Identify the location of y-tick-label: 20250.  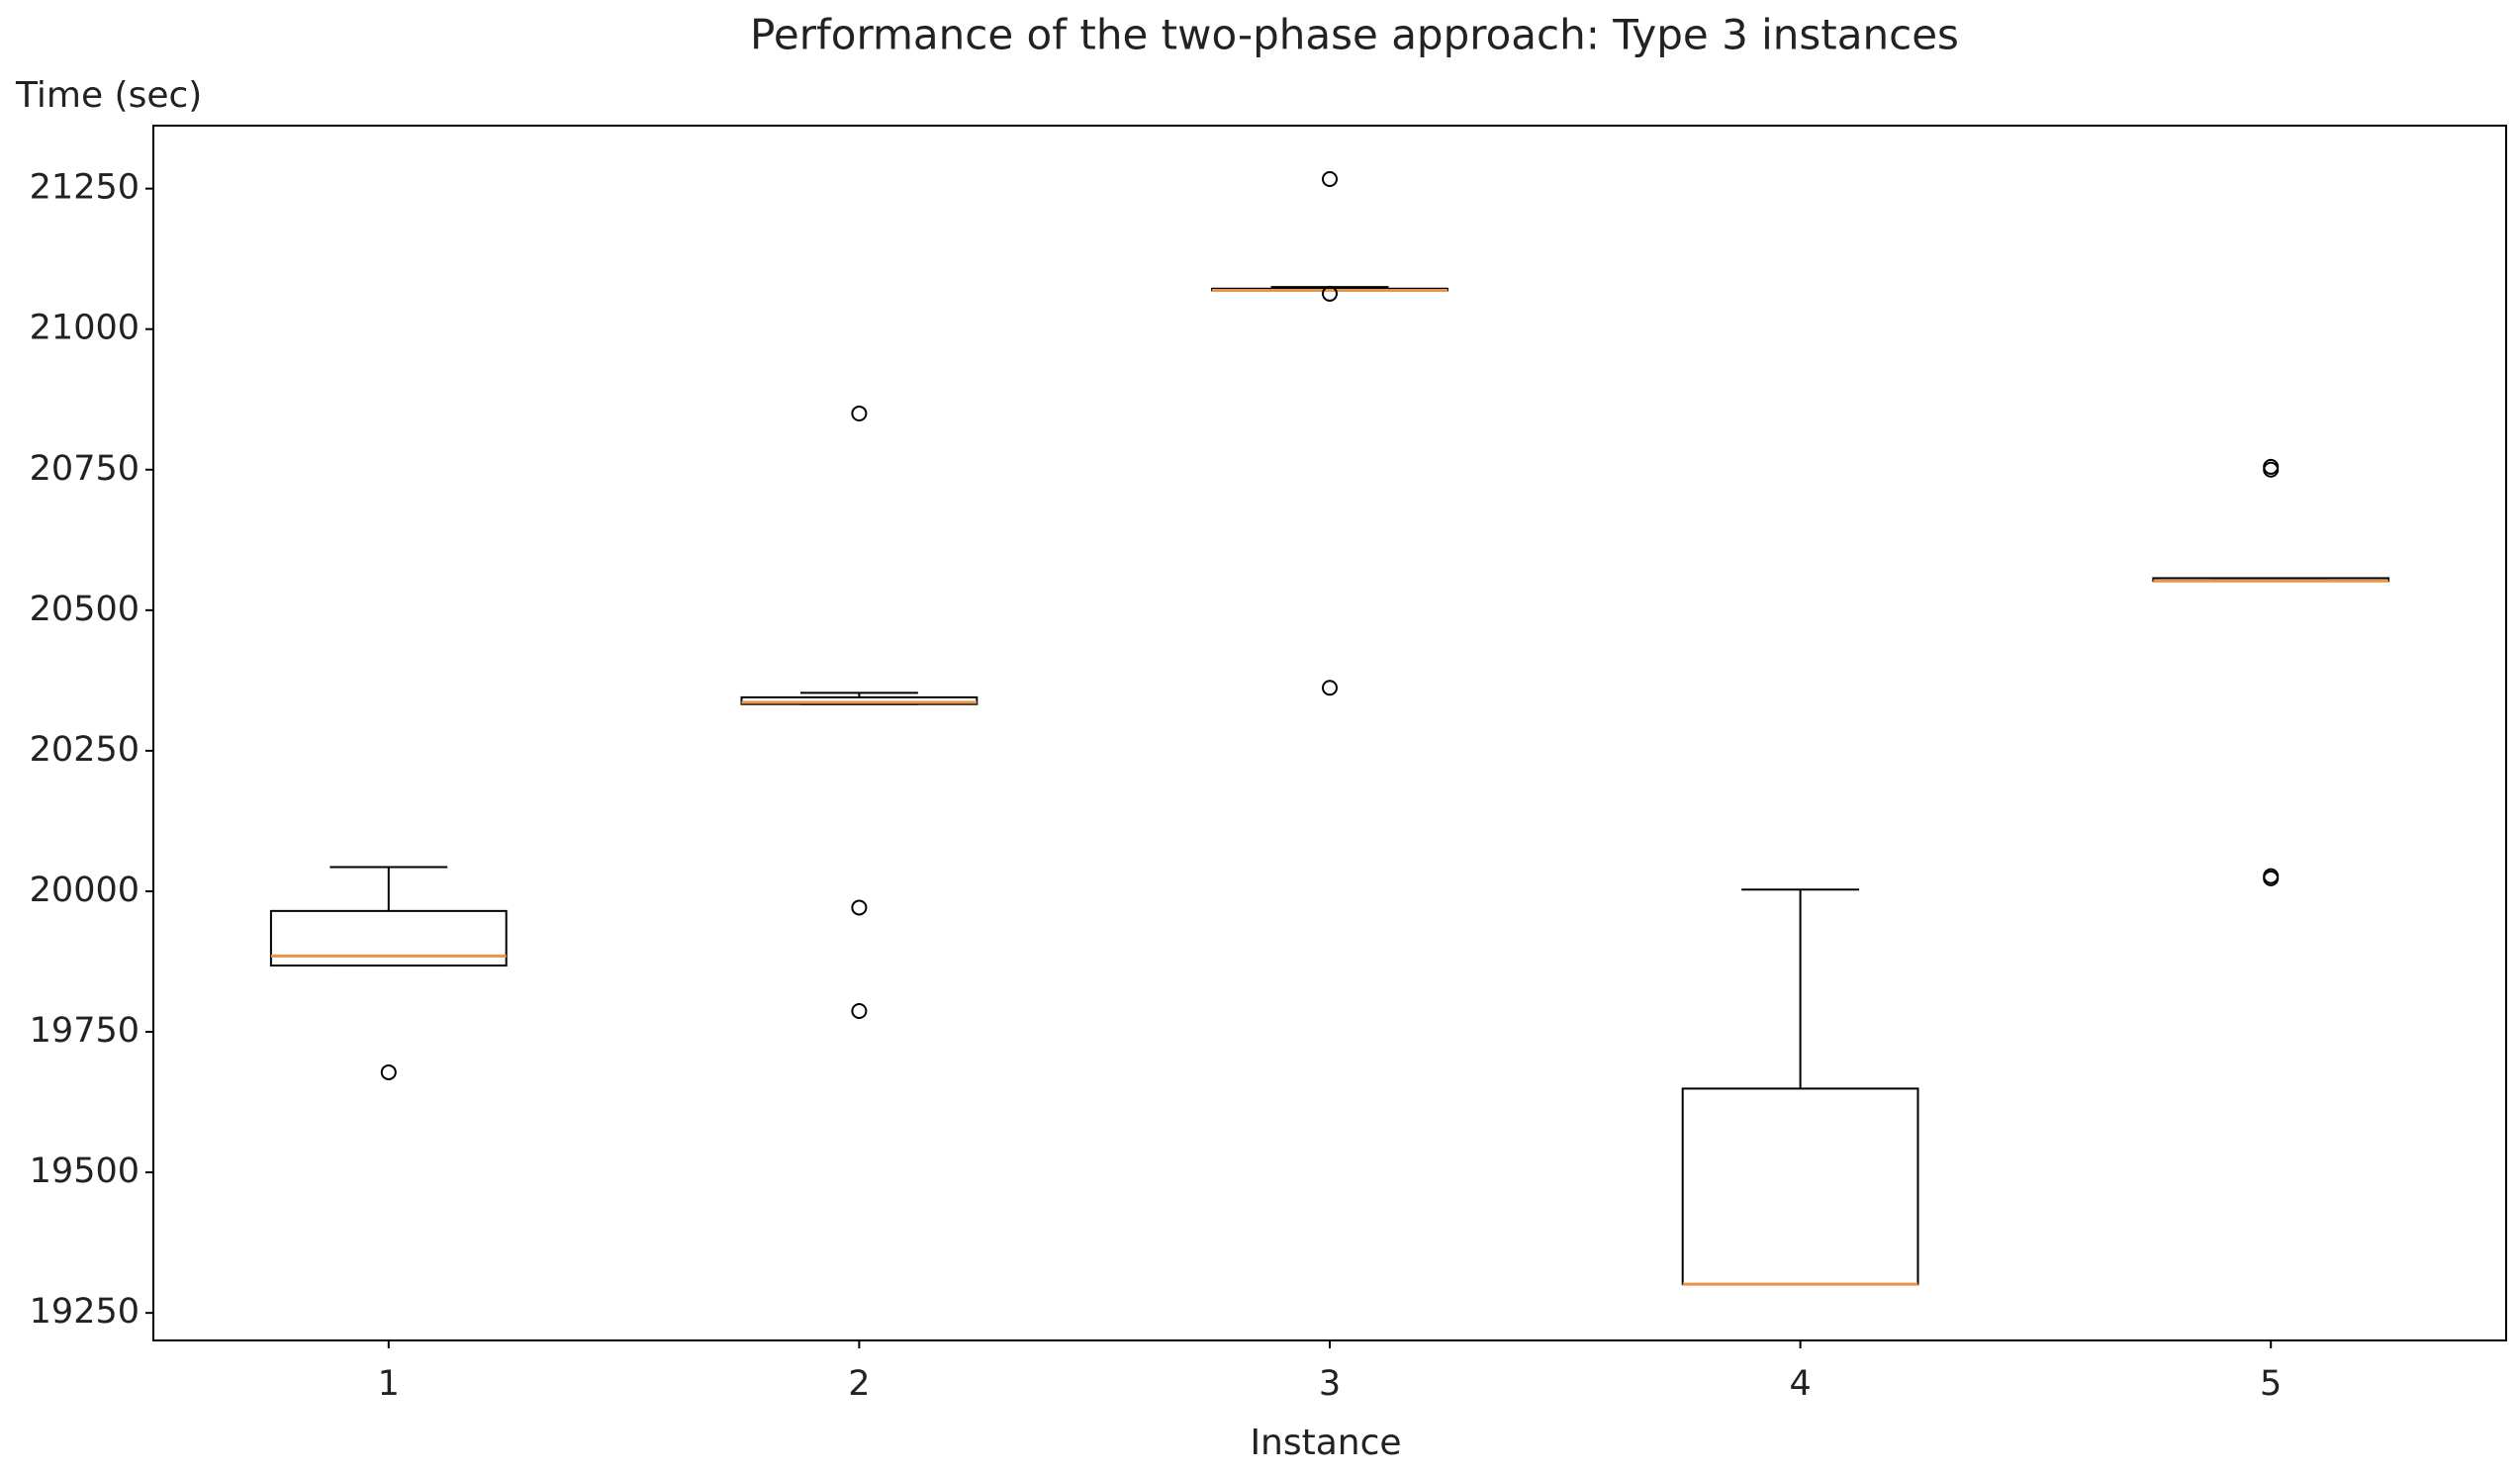
(85, 750).